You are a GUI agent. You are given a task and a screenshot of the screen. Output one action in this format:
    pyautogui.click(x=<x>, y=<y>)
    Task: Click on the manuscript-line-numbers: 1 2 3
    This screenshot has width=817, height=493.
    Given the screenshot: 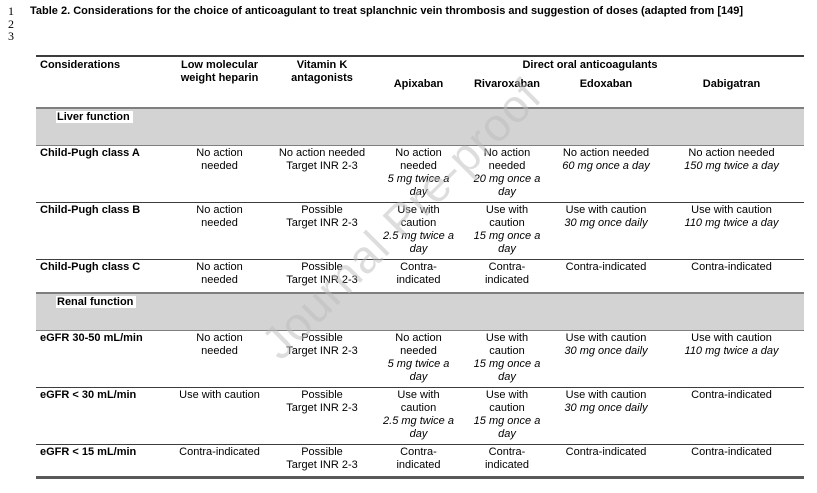 What is the action you would take?
    pyautogui.click(x=11, y=24)
    